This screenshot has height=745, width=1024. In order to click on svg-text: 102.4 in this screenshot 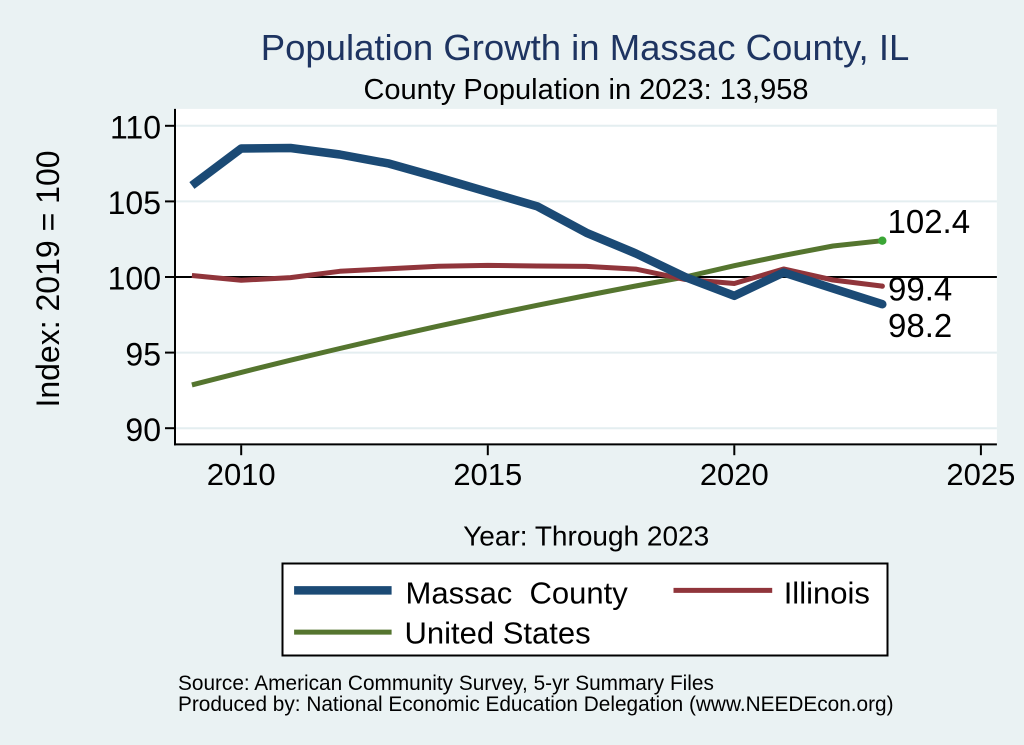, I will do `click(929, 221)`.